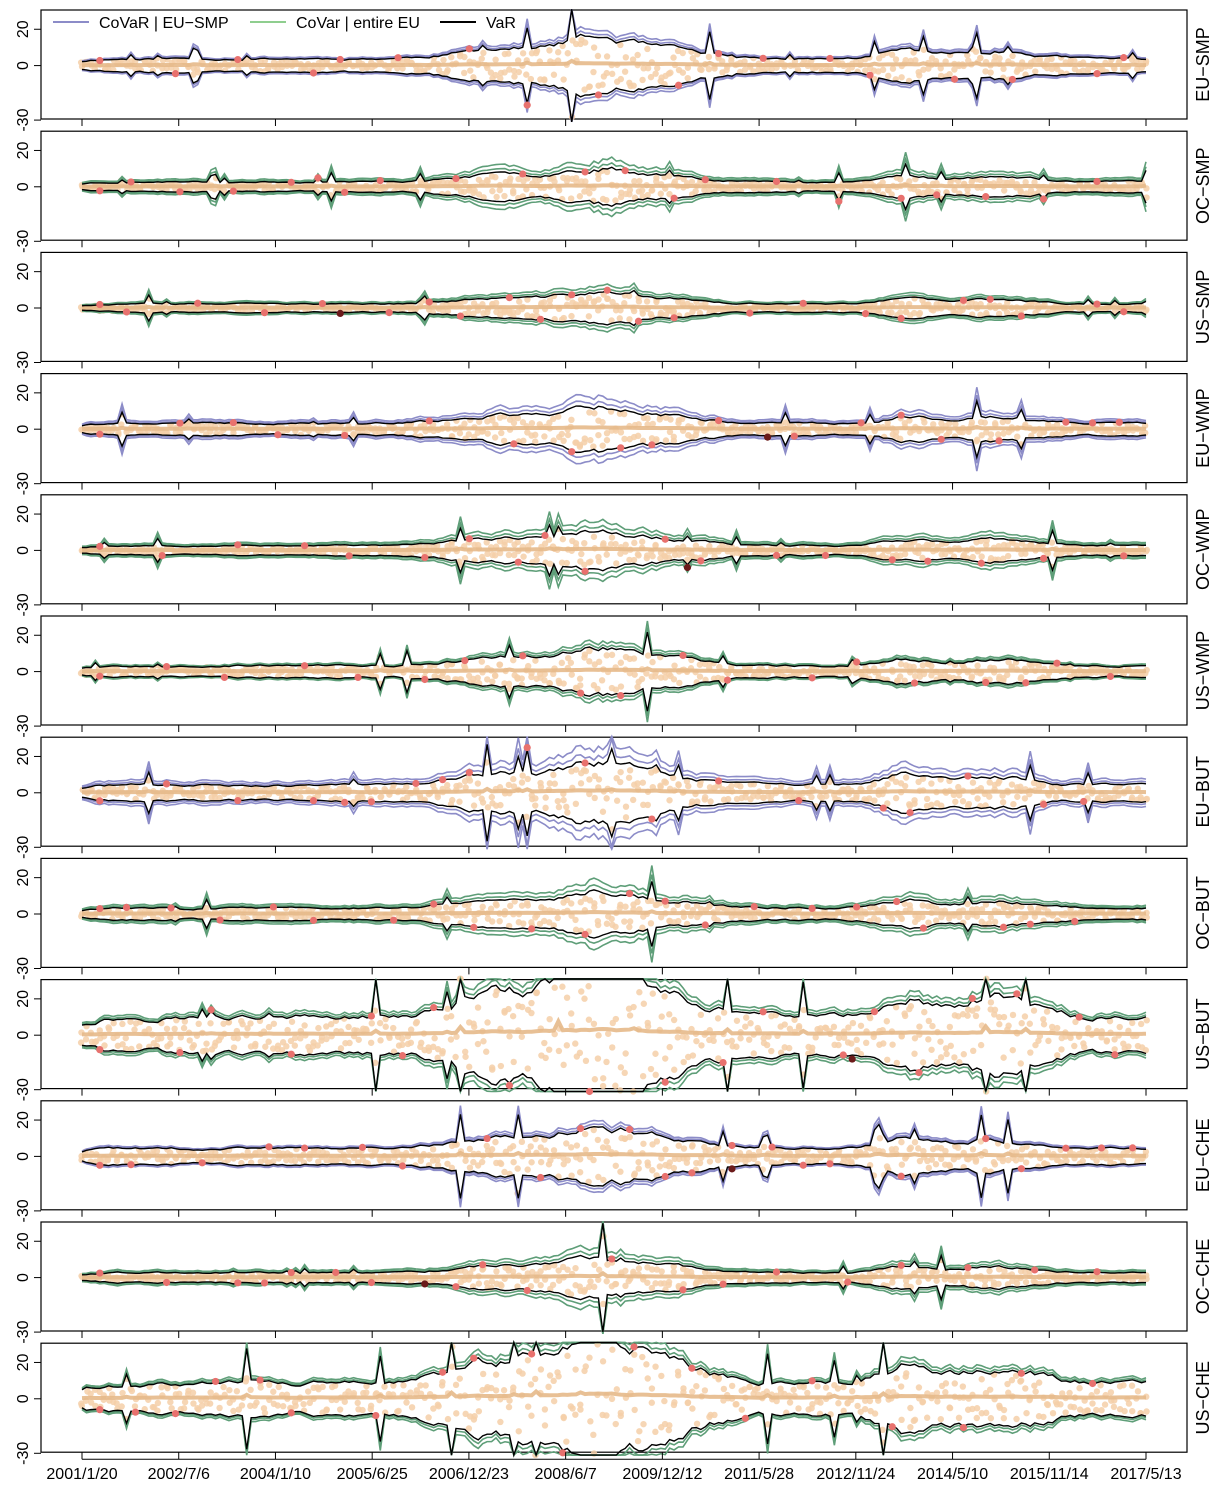  What do you see at coordinates (23, 362) in the screenshot?
I see `y-tick-label: -30` at bounding box center [23, 362].